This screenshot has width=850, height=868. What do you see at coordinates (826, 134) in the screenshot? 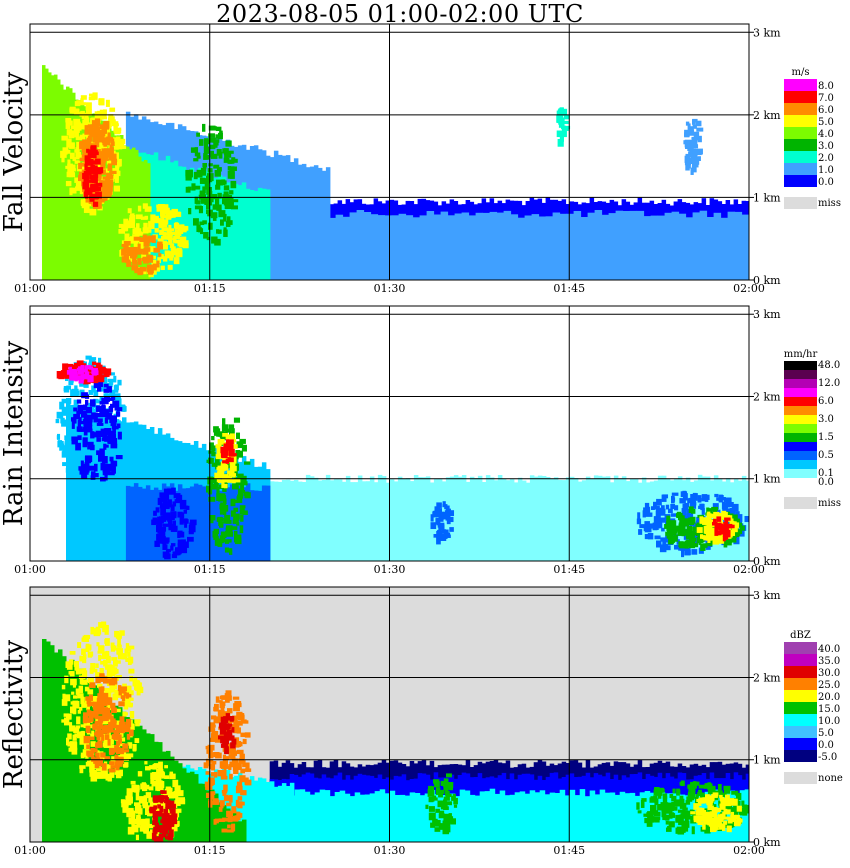
I see `colorbar-label: 4.0` at bounding box center [826, 134].